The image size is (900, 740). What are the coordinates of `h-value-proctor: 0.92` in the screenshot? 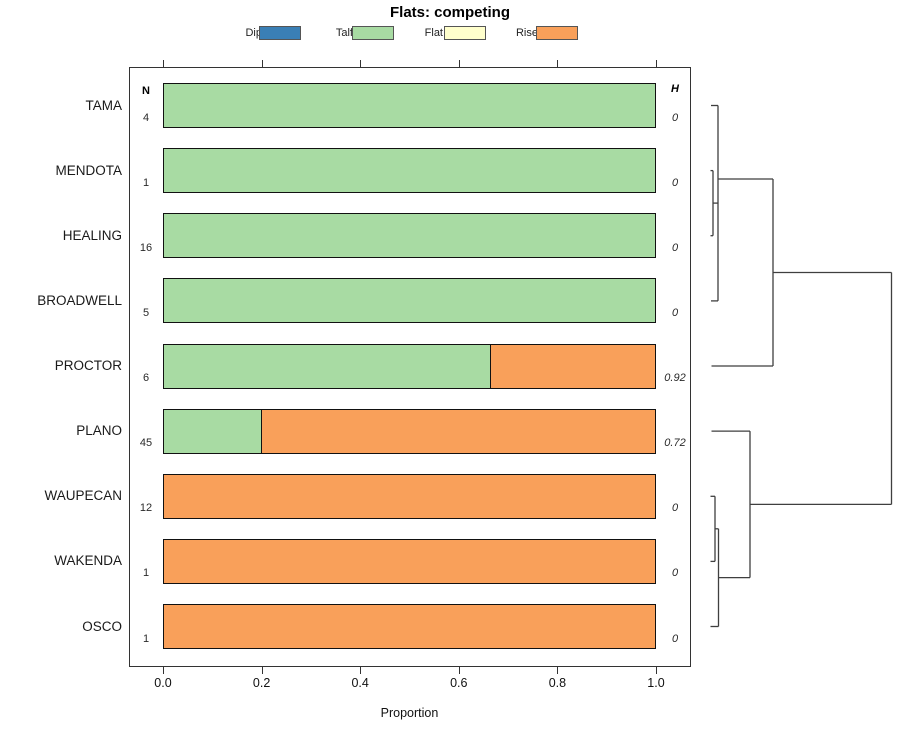 It's located at (675, 378).